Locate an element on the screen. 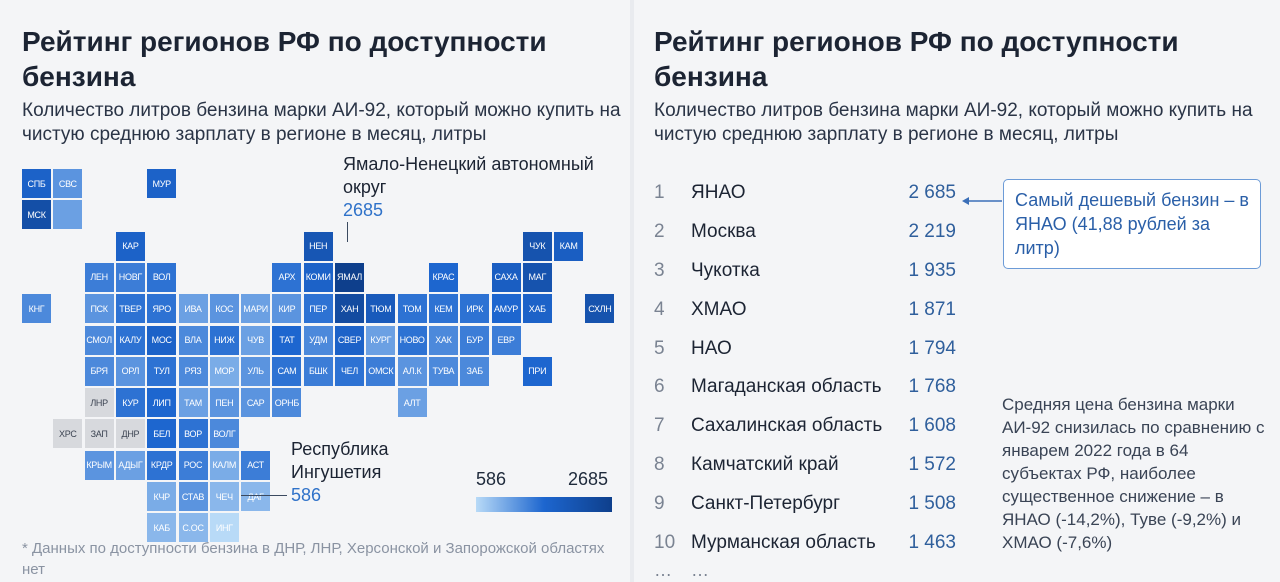 Image resolution: width=1280 pixels, height=582 pixels. ranking-row: 1 ЯНАО 2 685 is located at coordinates (814, 193).